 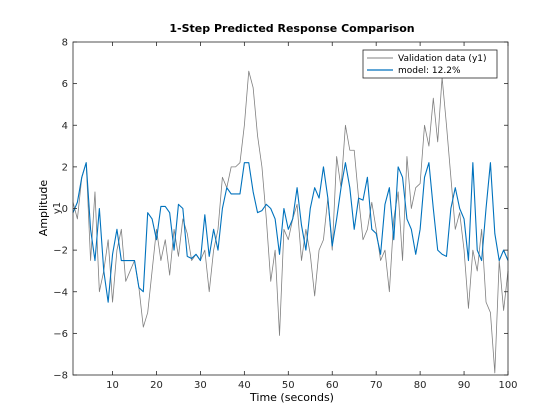 I want to click on chart-title: 1-Step Predicted Response Comparison, so click(x=291, y=28).